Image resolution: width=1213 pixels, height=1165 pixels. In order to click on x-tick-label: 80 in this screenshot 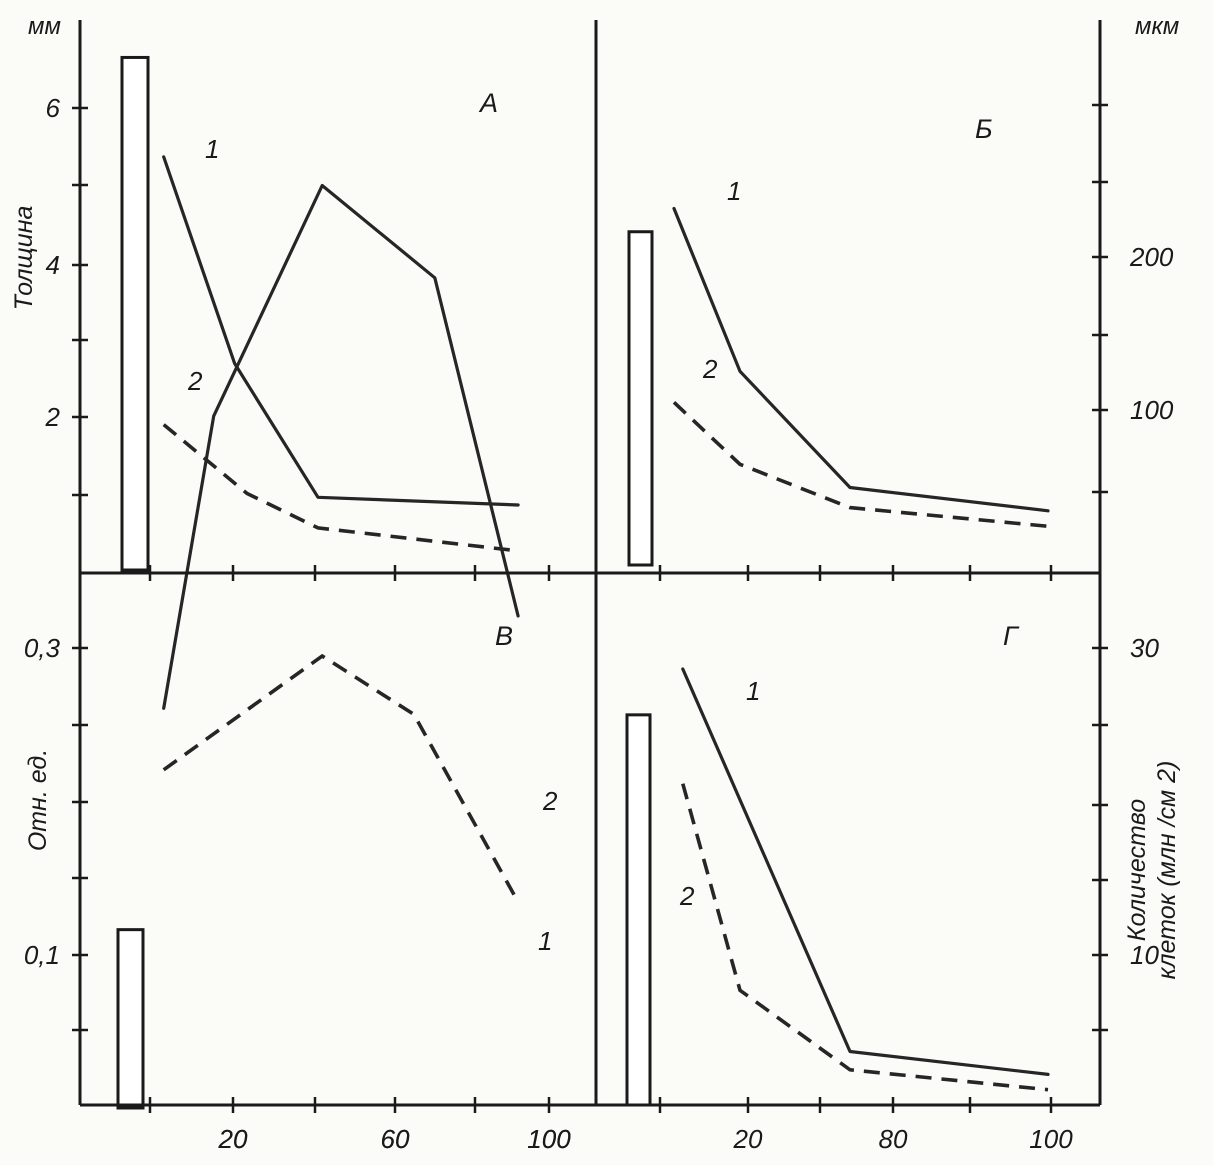, I will do `click(893, 1139)`.